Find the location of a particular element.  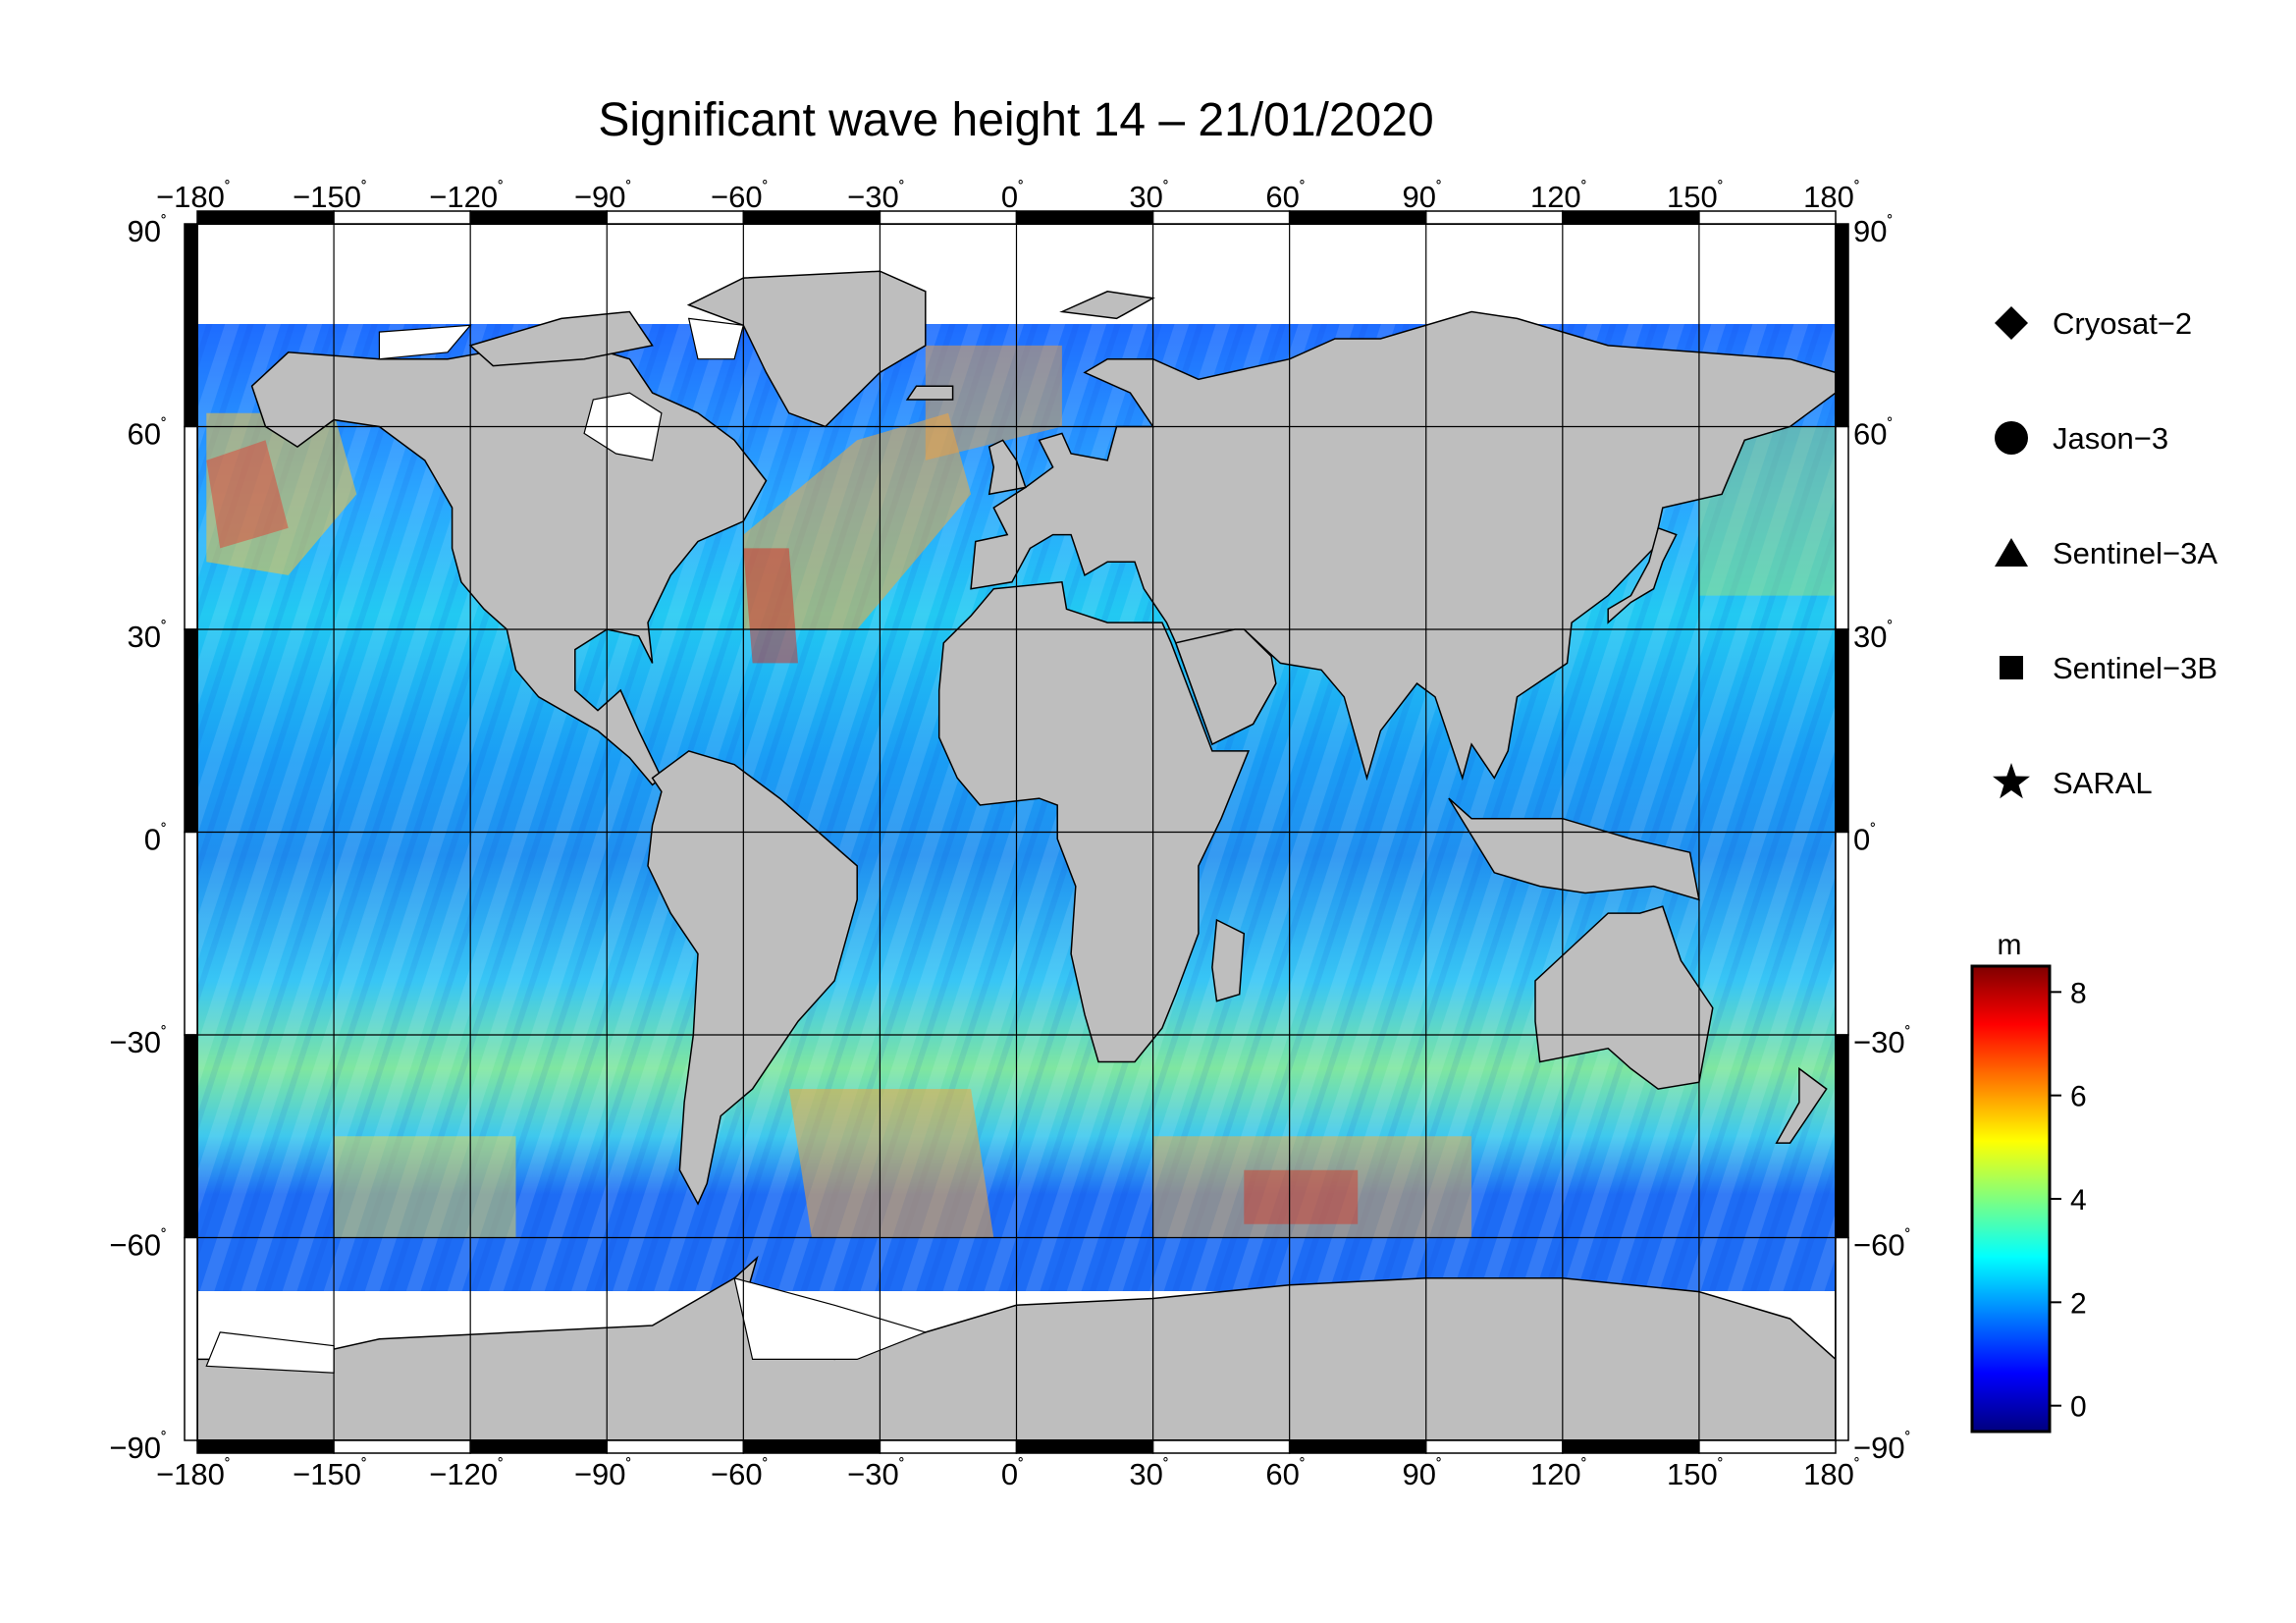

colorbar-tick-label: 2 is located at coordinates (2078, 1304).